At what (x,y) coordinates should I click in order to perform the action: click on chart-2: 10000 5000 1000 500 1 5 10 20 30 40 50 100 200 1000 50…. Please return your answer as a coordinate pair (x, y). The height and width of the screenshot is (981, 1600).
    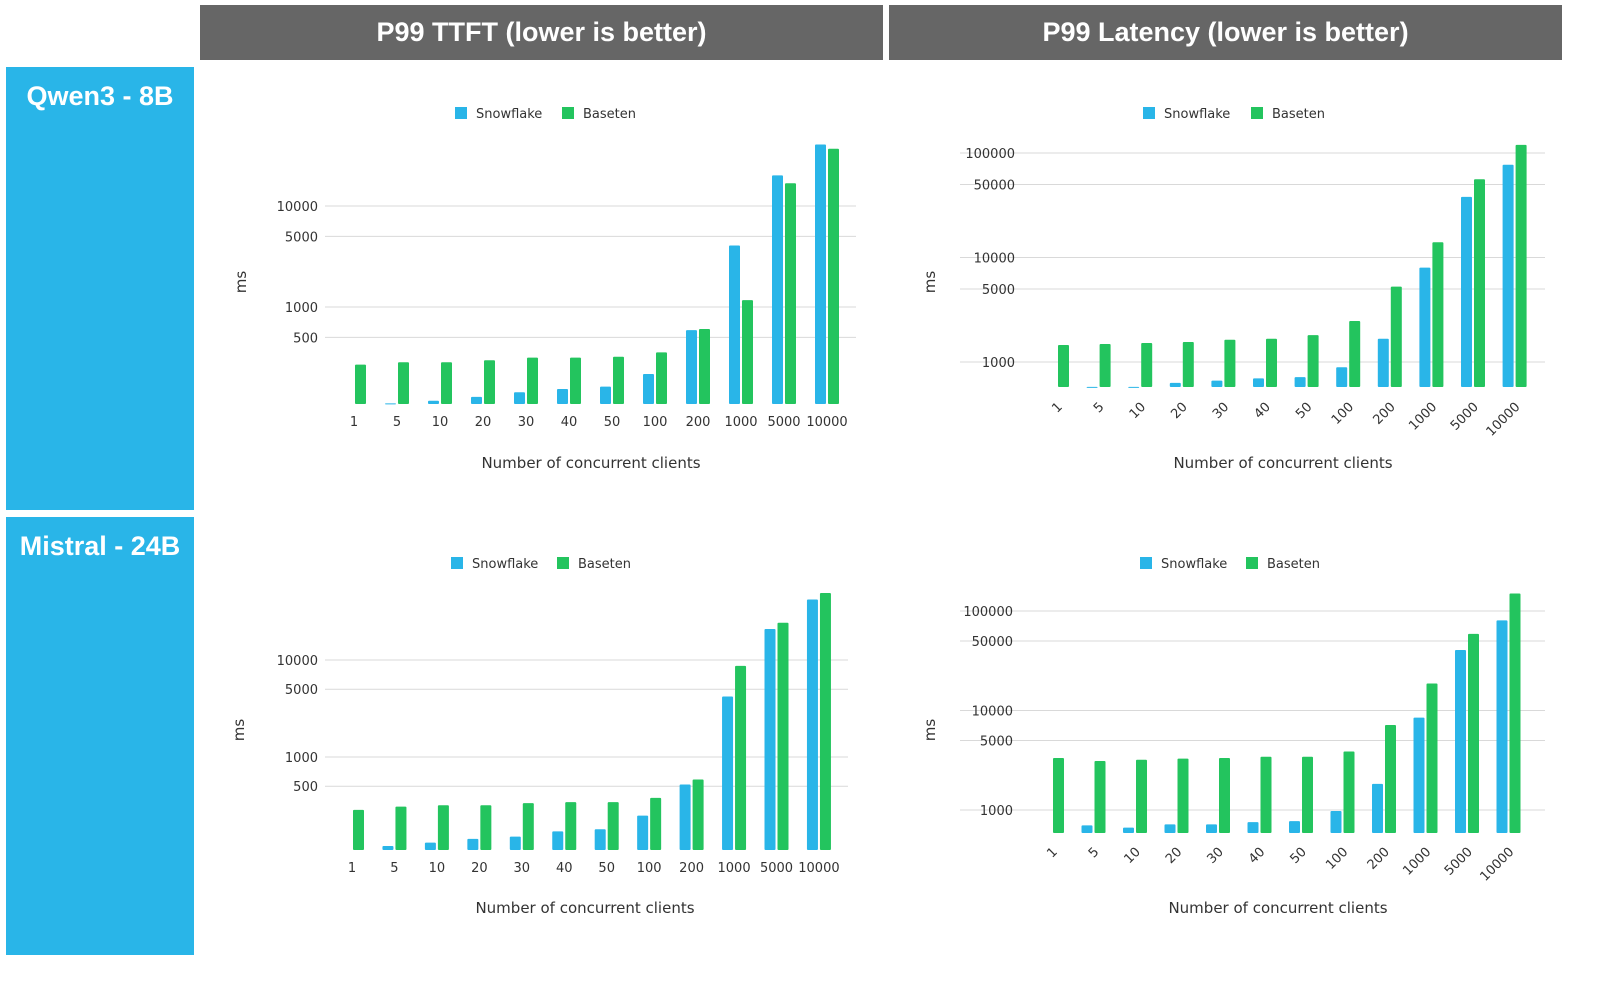
    Looking at the image, I should click on (539, 737).